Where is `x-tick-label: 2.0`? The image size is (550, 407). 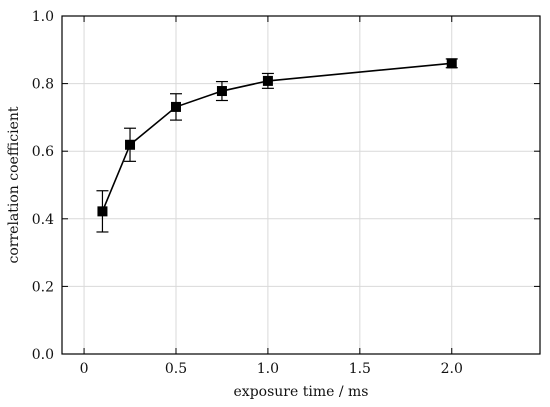
x-tick-label: 2.0 is located at coordinates (452, 369).